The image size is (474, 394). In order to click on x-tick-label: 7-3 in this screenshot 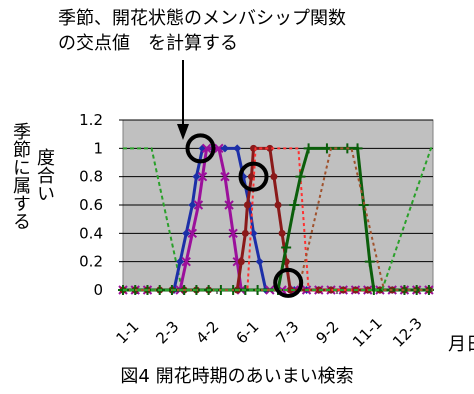, I will do `click(287, 332)`.